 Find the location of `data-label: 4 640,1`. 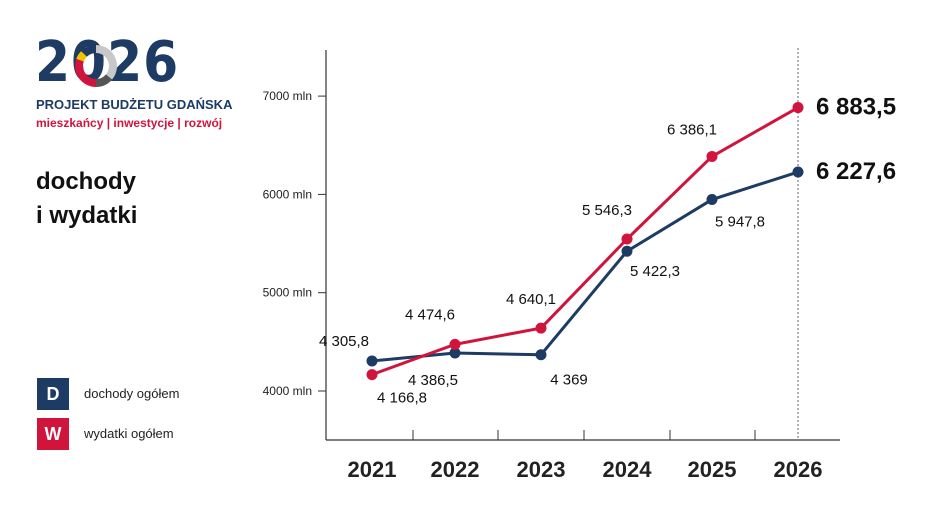

data-label: 4 640,1 is located at coordinates (531, 299).